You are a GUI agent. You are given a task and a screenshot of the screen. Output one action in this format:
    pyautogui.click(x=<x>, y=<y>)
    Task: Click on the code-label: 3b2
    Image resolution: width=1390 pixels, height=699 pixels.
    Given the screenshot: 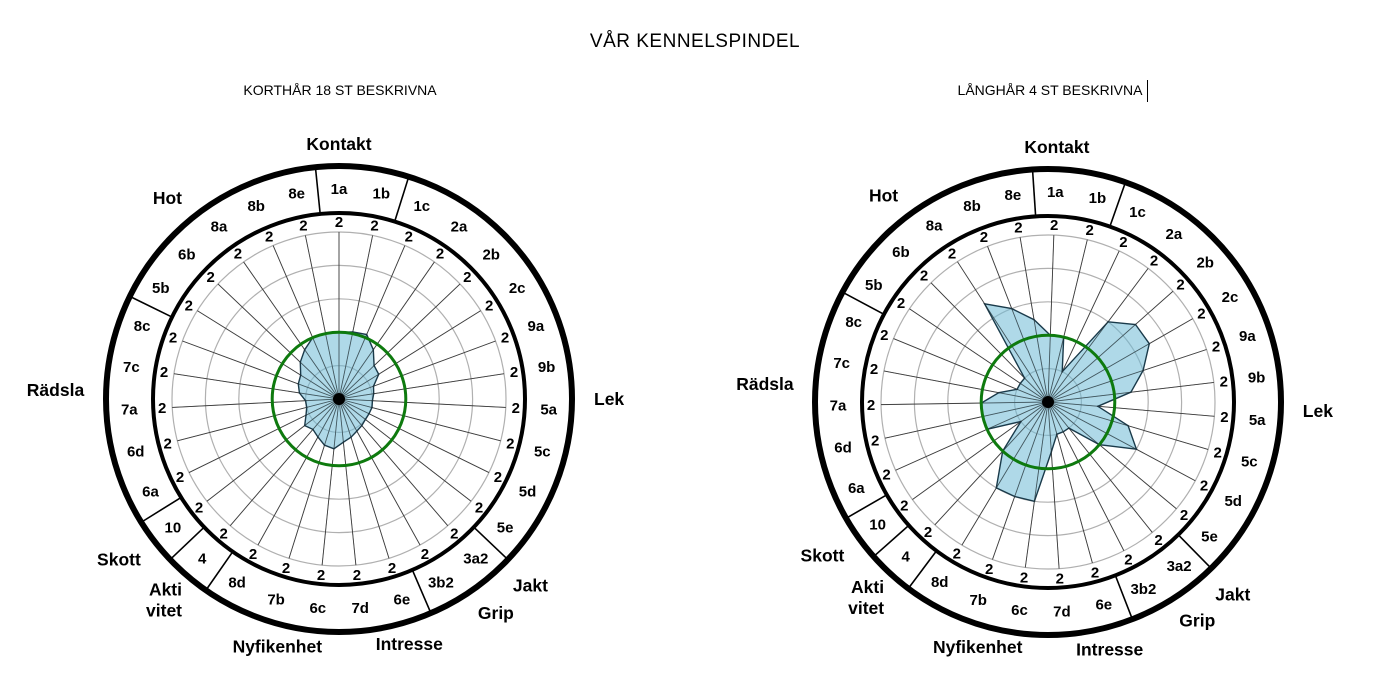 What is the action you would take?
    pyautogui.click(x=441, y=583)
    